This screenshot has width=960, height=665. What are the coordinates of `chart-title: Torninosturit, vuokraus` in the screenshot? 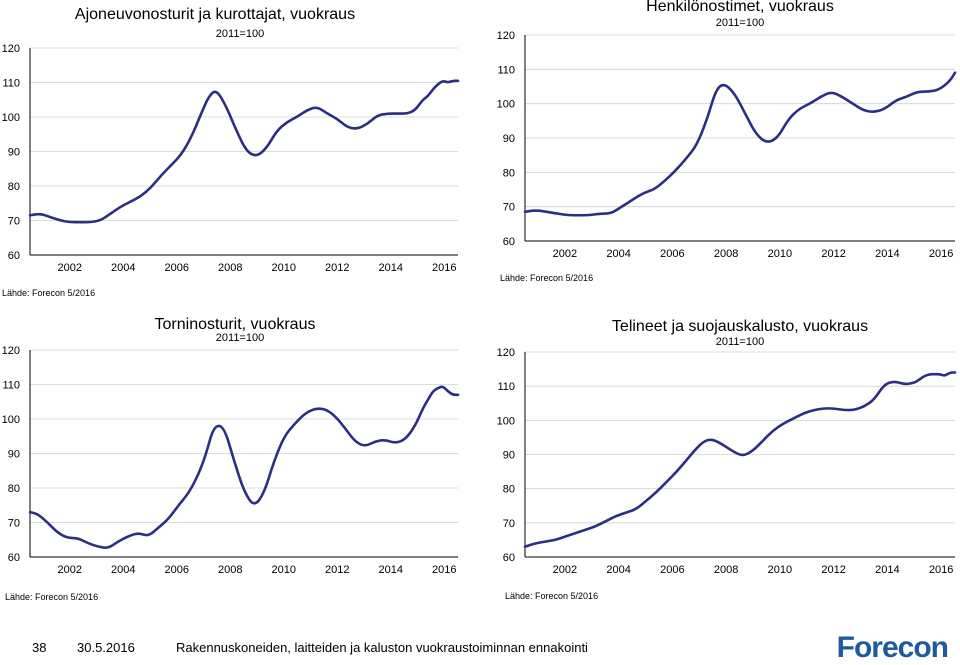 It's located at (235, 324).